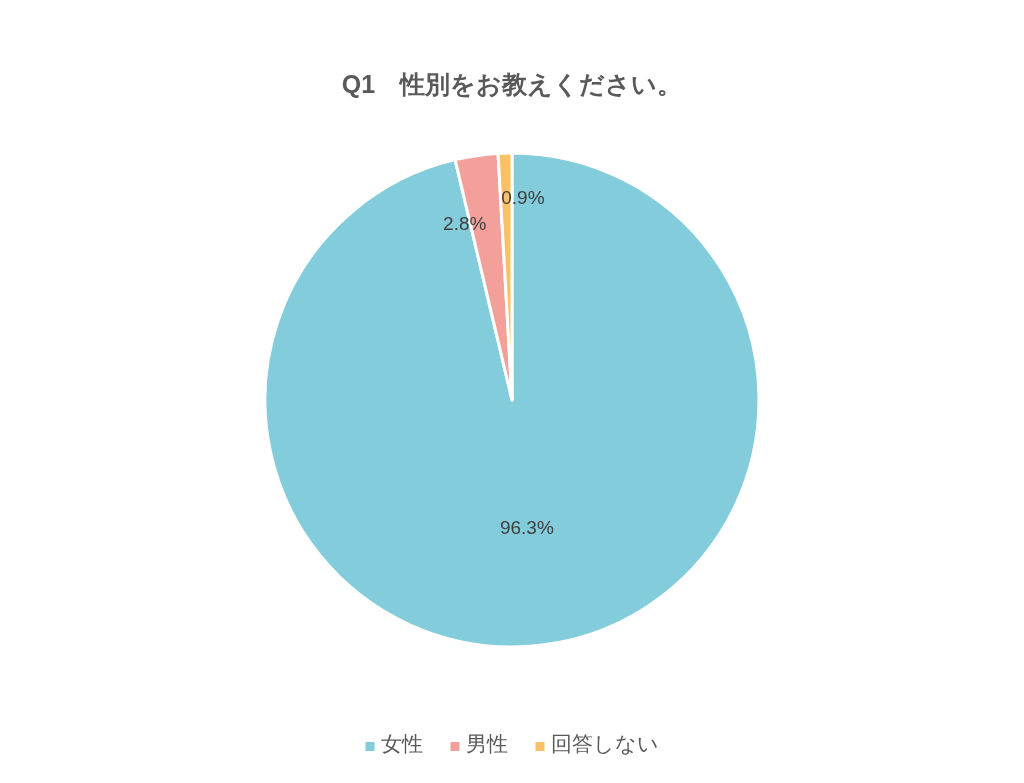 The image size is (1024, 783). I want to click on legend-label: 男性, so click(486, 743).